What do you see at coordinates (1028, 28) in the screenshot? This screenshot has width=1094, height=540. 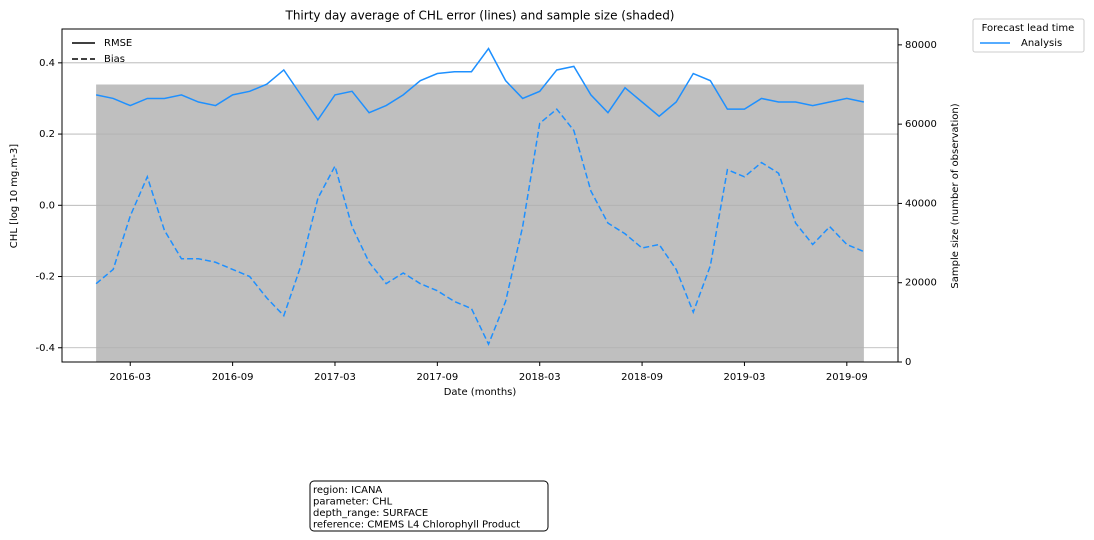 I see `legend-title: Forecast lead time` at bounding box center [1028, 28].